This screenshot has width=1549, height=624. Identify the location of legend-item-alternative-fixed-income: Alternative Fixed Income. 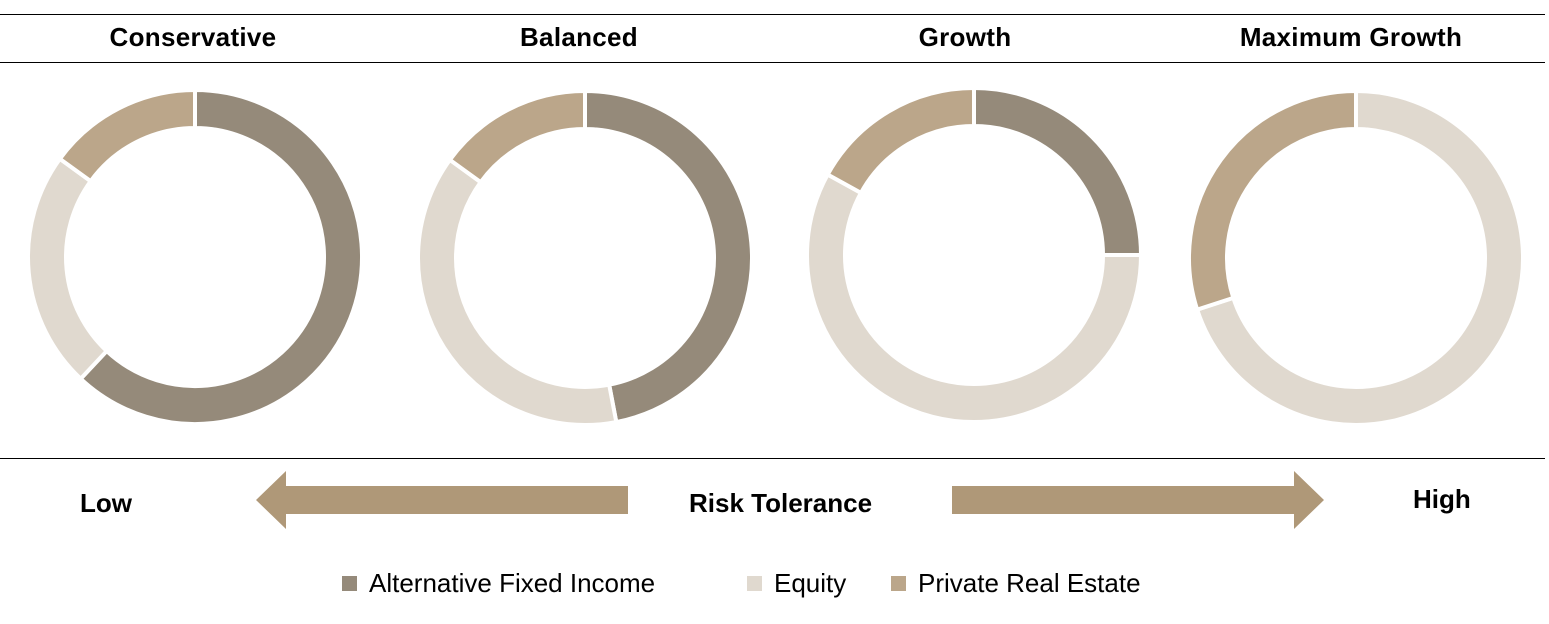
(498, 583).